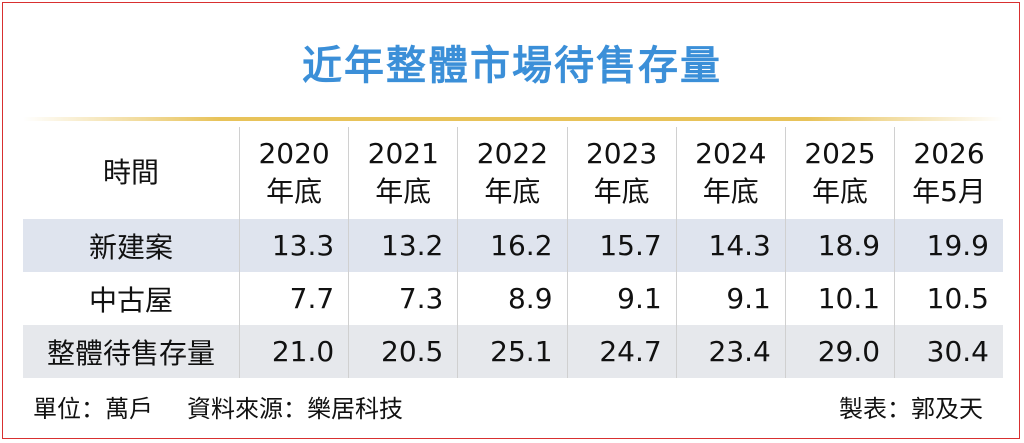 This screenshot has width=1024, height=443. I want to click on table-row: 中古屋 7.7 7.3 8.9 9.1 9.1 10.1 10.5, so click(513, 298).